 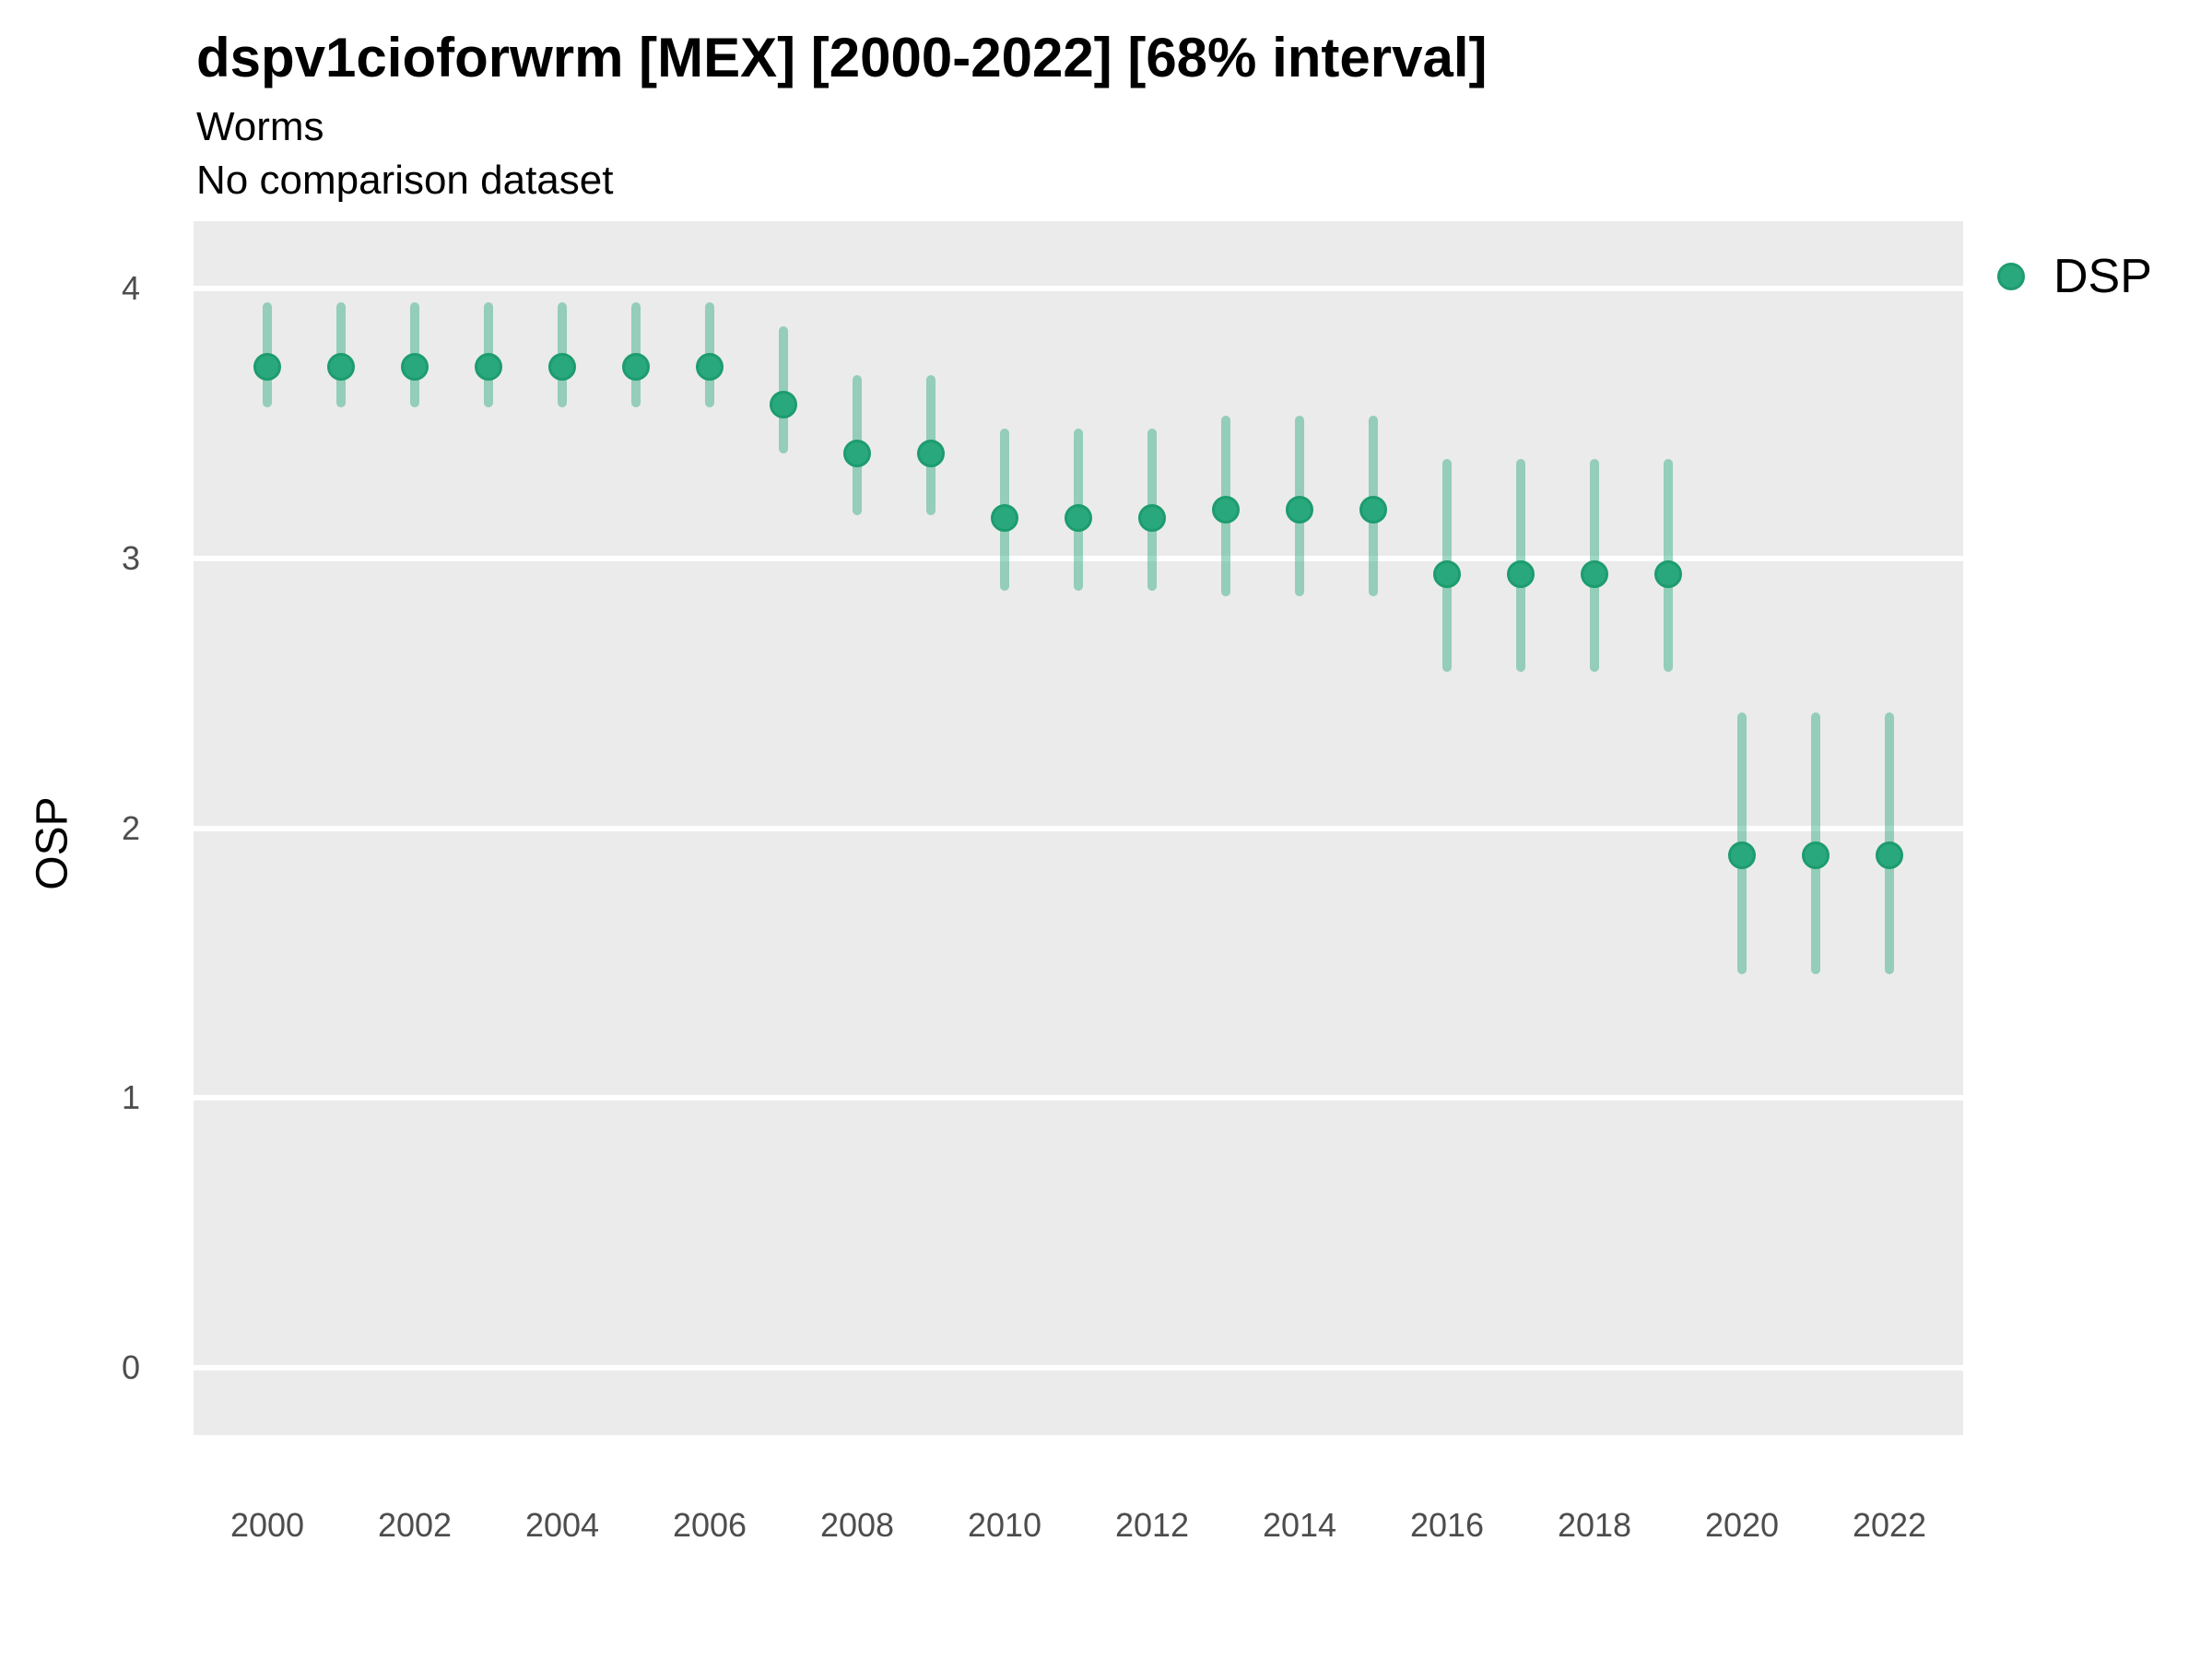 I want to click on legend-label: DSP, so click(x=2102, y=276).